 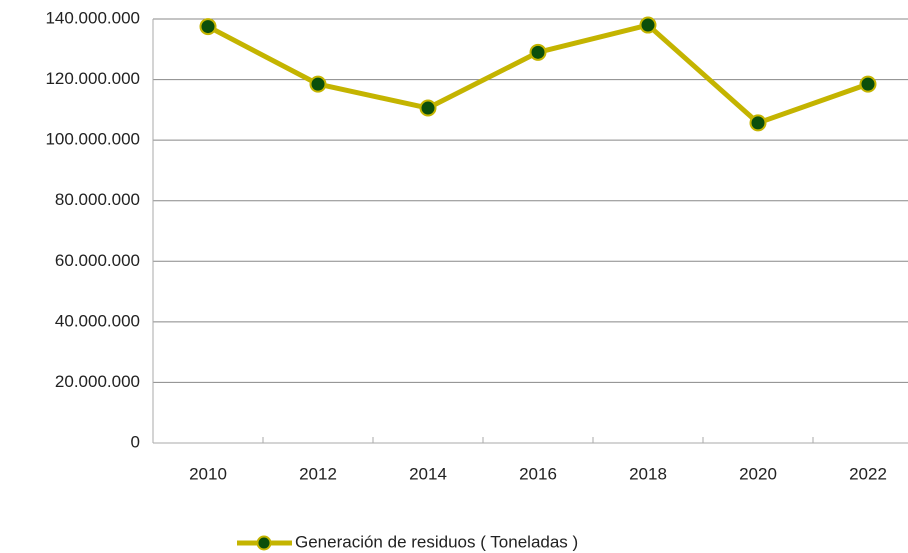 I want to click on series-line, so click(x=537, y=74).